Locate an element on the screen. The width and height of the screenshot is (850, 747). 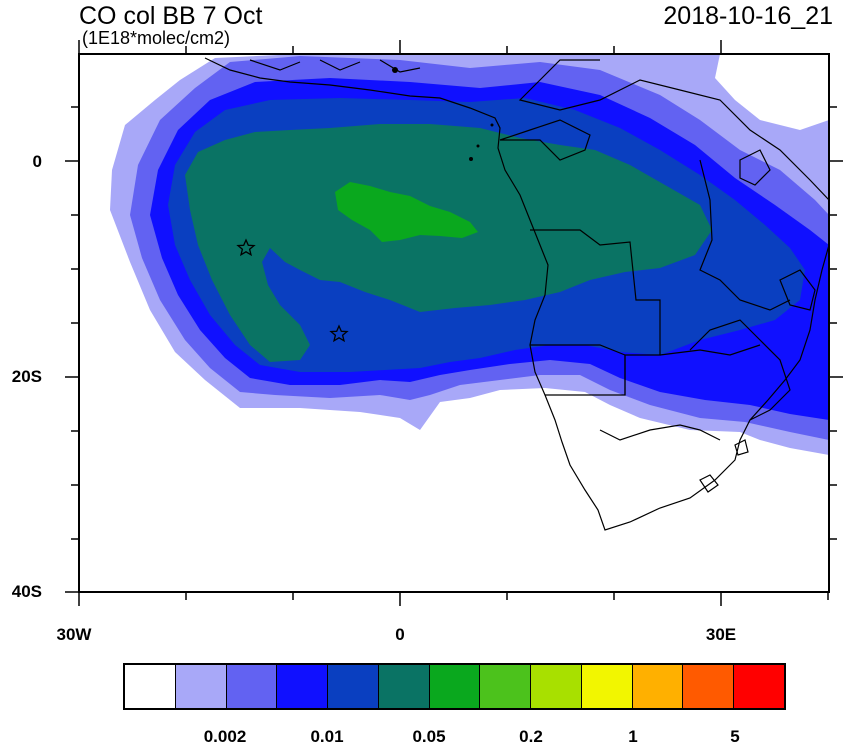
clear-patch-east is located at coordinates (772, 92).